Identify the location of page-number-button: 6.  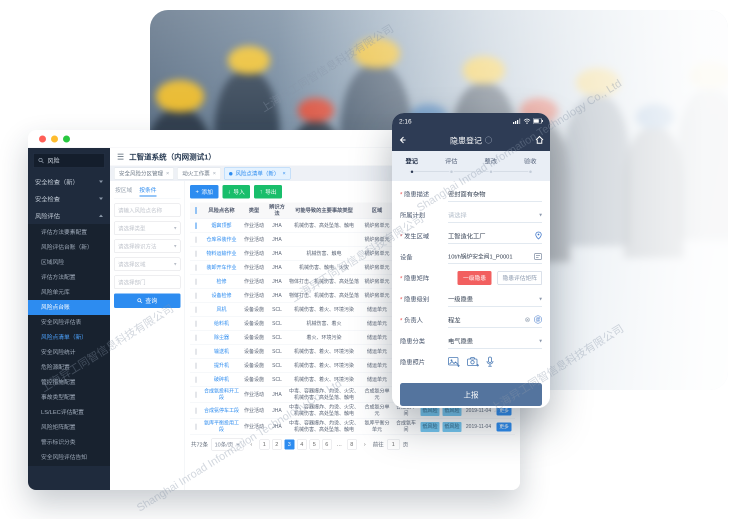
(326, 444).